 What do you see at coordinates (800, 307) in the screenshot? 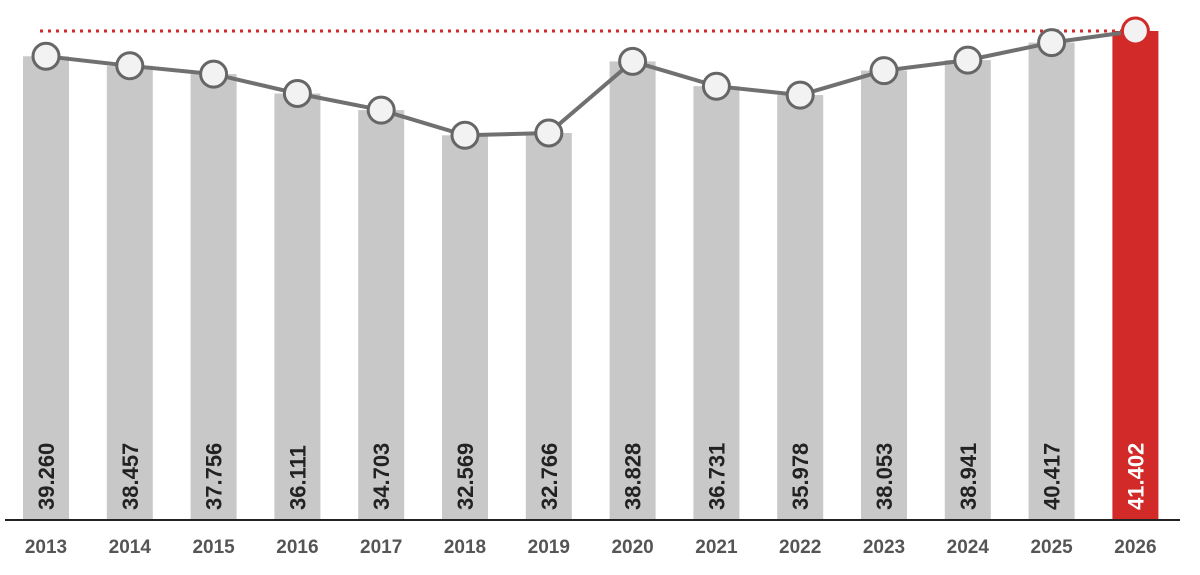
I see `bar-2022` at bounding box center [800, 307].